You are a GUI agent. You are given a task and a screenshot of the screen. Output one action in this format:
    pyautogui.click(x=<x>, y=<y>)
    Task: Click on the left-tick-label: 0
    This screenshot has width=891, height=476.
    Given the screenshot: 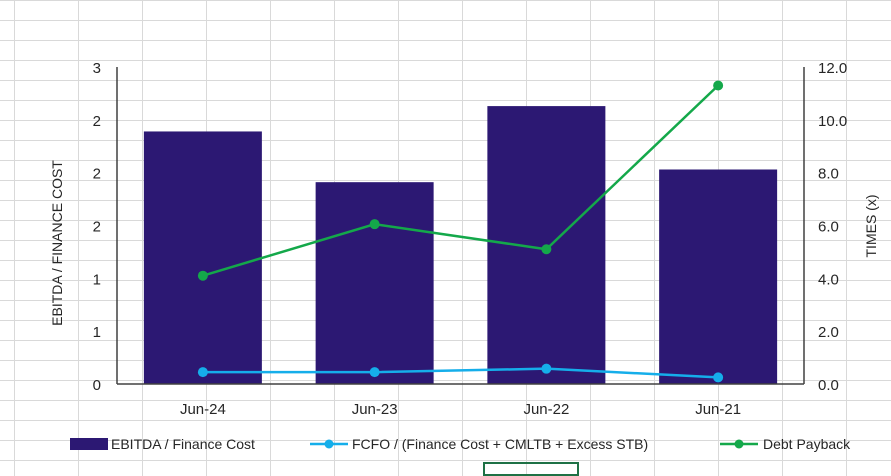 What is the action you would take?
    pyautogui.click(x=97, y=385)
    